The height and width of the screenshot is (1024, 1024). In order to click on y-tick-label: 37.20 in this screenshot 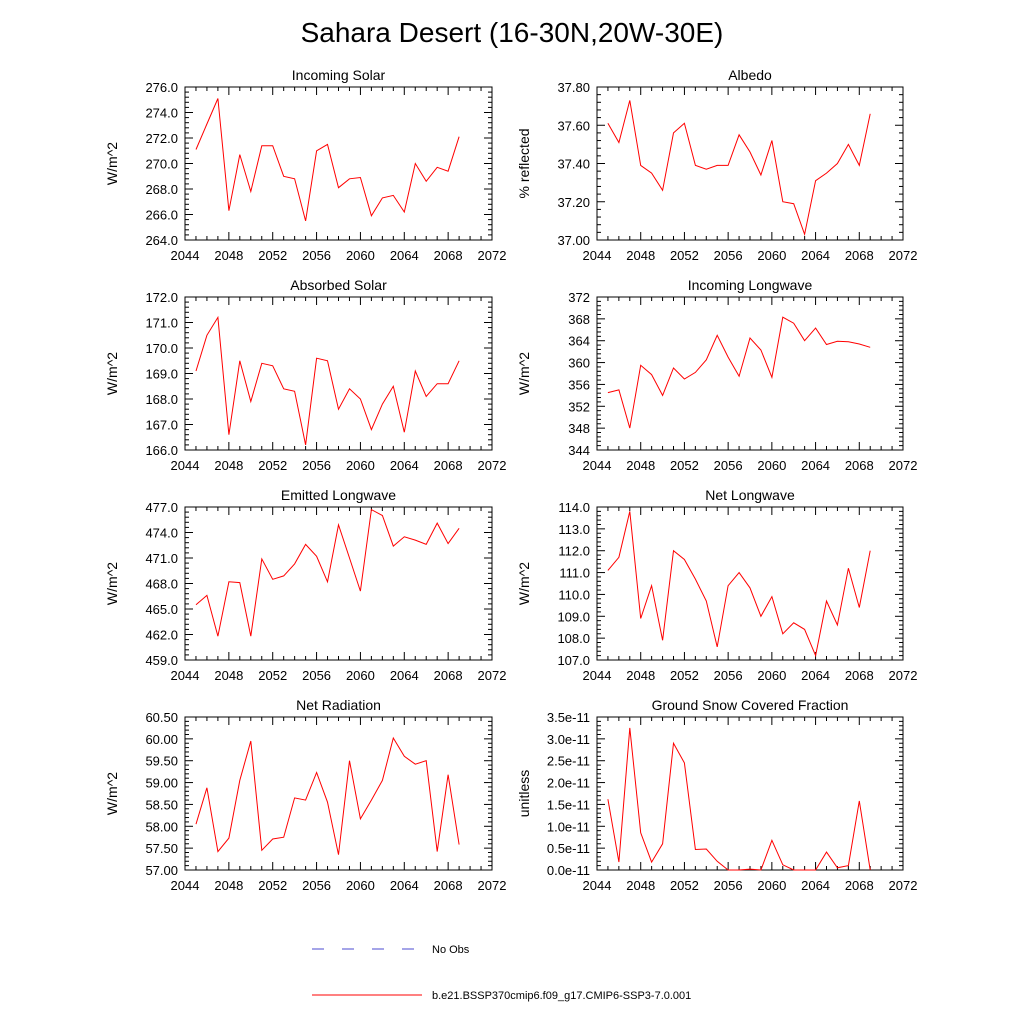, I will do `click(573, 202)`.